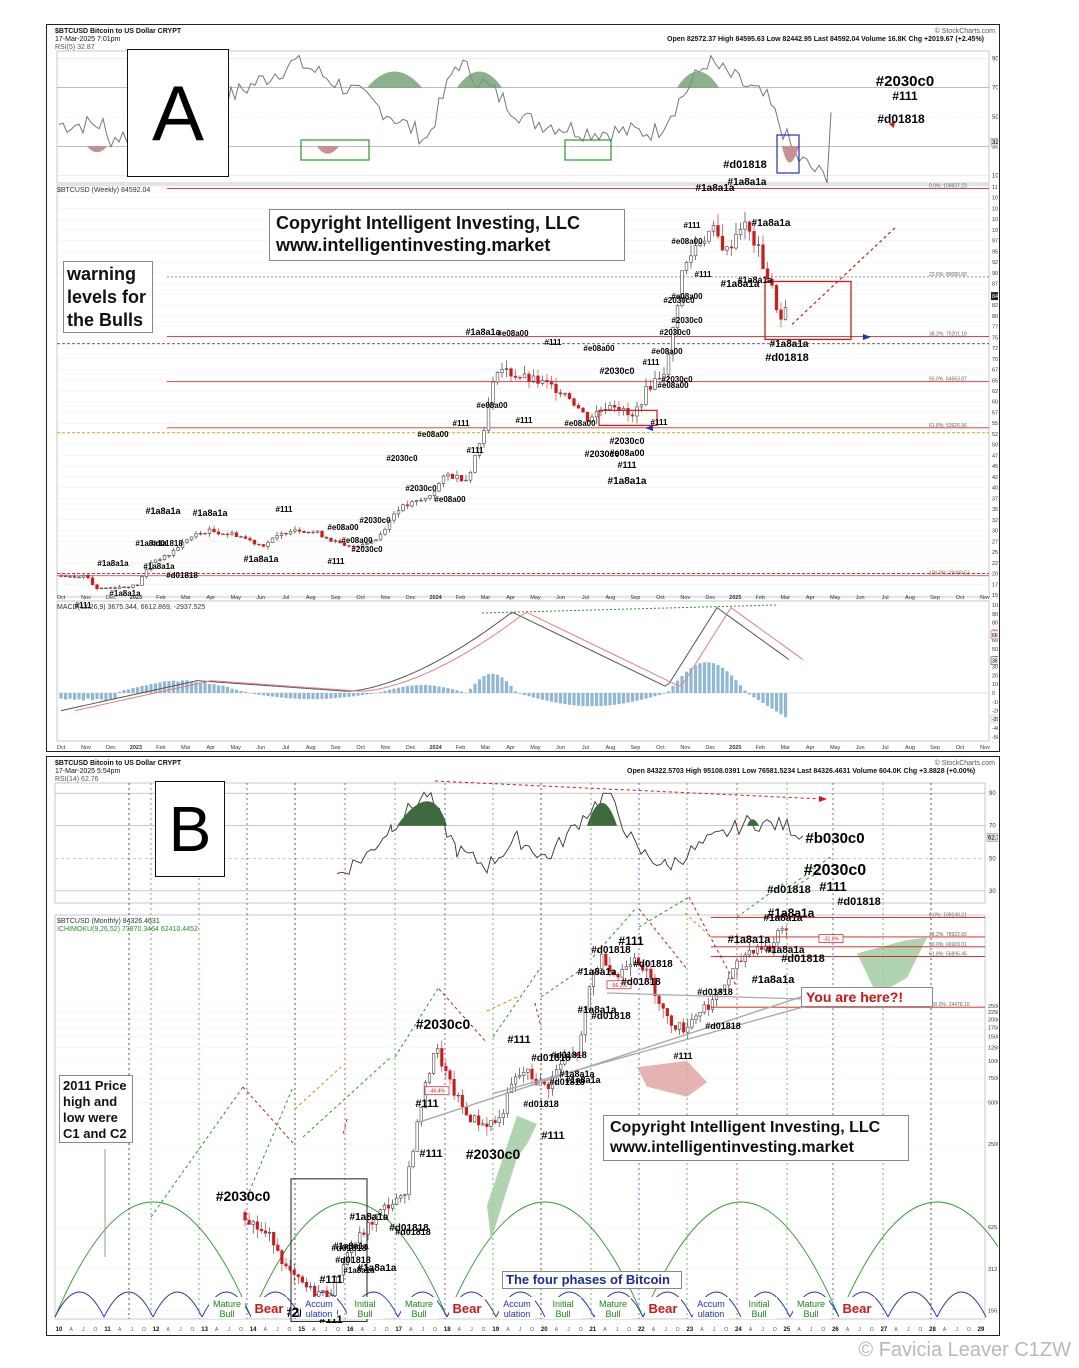  Describe the element at coordinates (948, 187) in the screenshot. I see `fib-label: 0.0%: 109637.23` at that location.